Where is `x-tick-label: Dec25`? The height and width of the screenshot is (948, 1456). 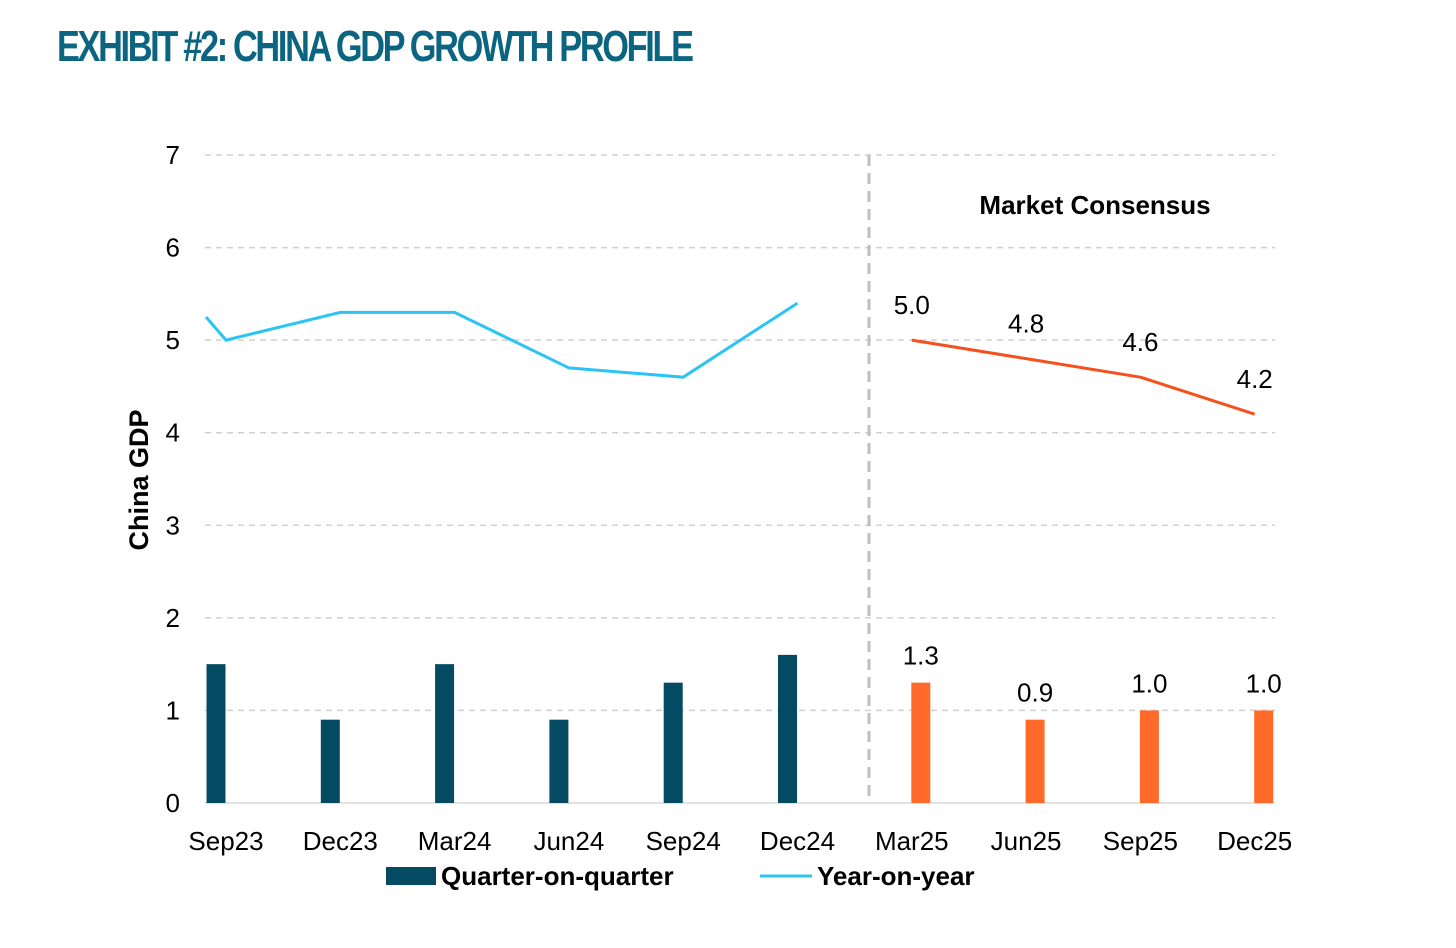 x-tick-label: Dec25 is located at coordinates (1254, 841).